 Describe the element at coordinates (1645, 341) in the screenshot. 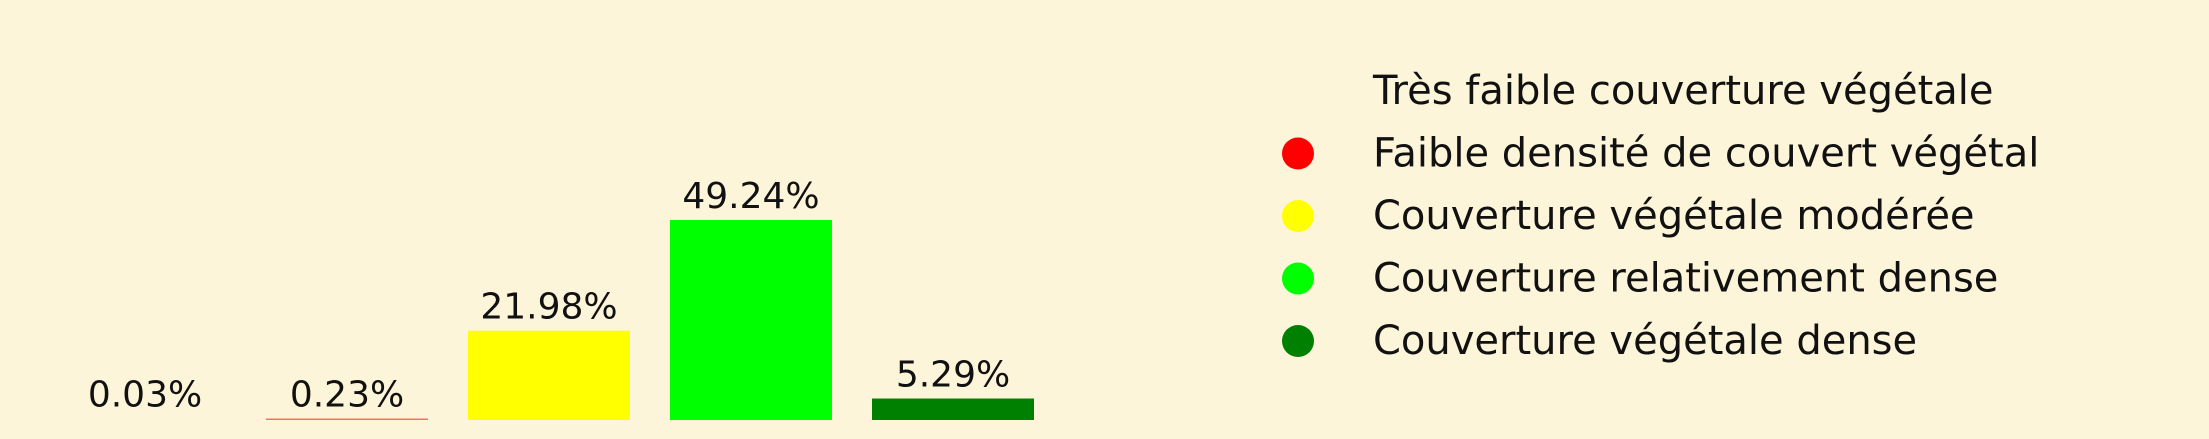

I see `legend-label-5: Couverture végétale dense` at that location.